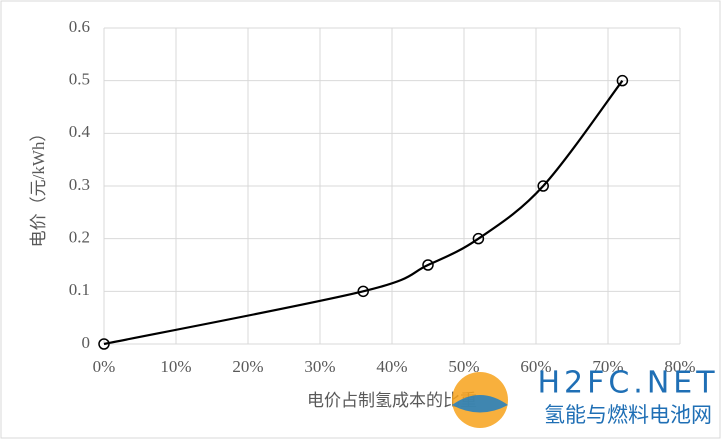 This screenshot has width=722, height=440. What do you see at coordinates (607, 366) in the screenshot?
I see `x-tick-label: 70%` at bounding box center [607, 366].